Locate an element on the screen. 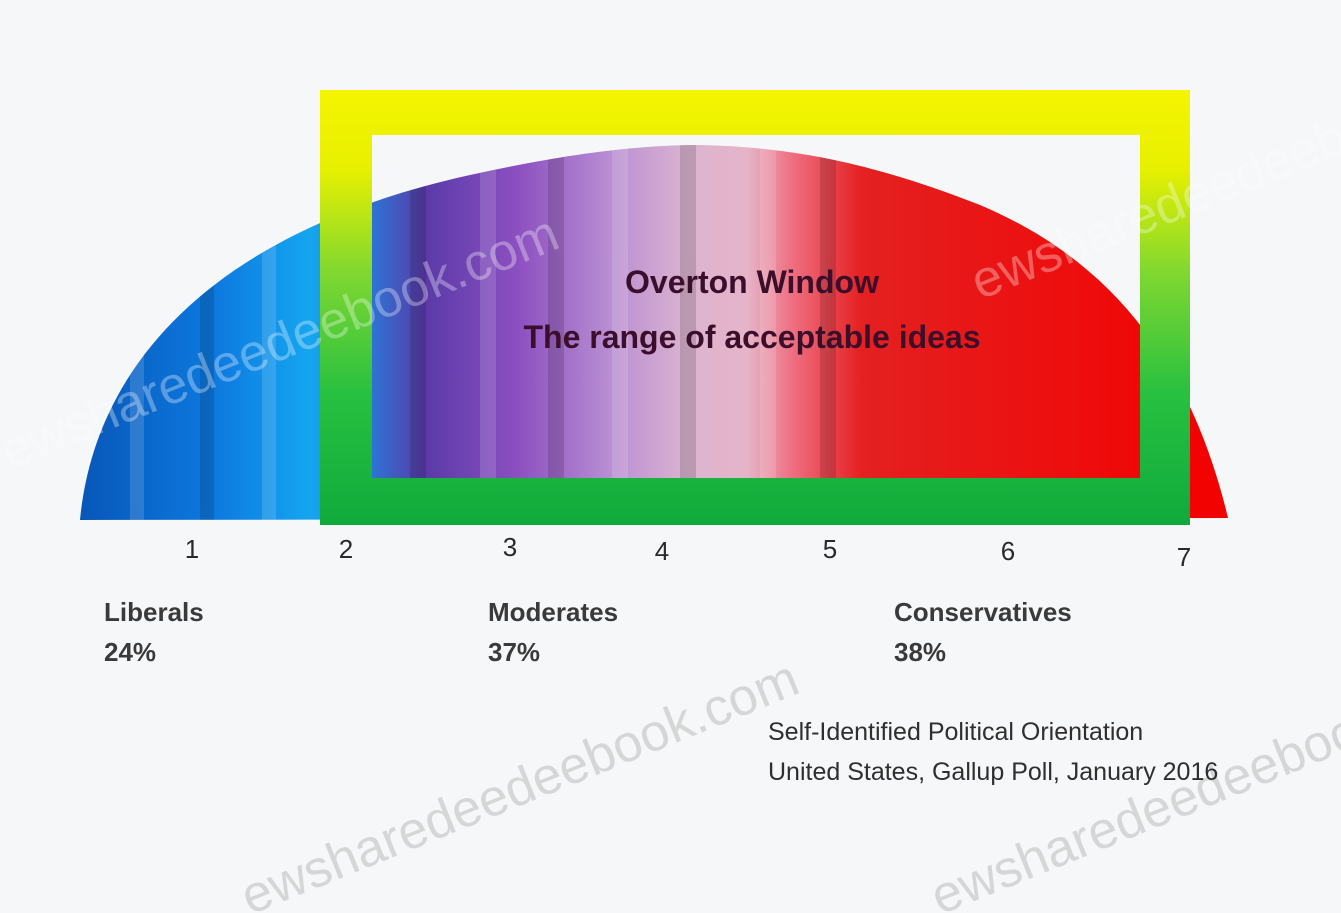  group-moderates: Moderates 37% is located at coordinates (553, 632).